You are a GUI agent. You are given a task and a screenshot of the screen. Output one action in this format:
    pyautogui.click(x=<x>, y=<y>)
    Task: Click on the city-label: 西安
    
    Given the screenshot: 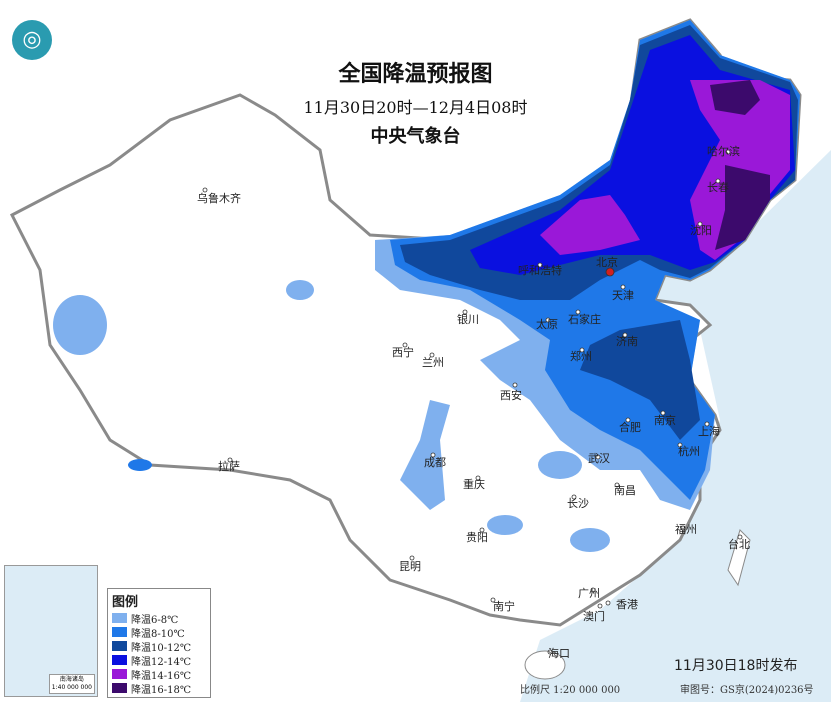 What is the action you would take?
    pyautogui.click(x=511, y=395)
    